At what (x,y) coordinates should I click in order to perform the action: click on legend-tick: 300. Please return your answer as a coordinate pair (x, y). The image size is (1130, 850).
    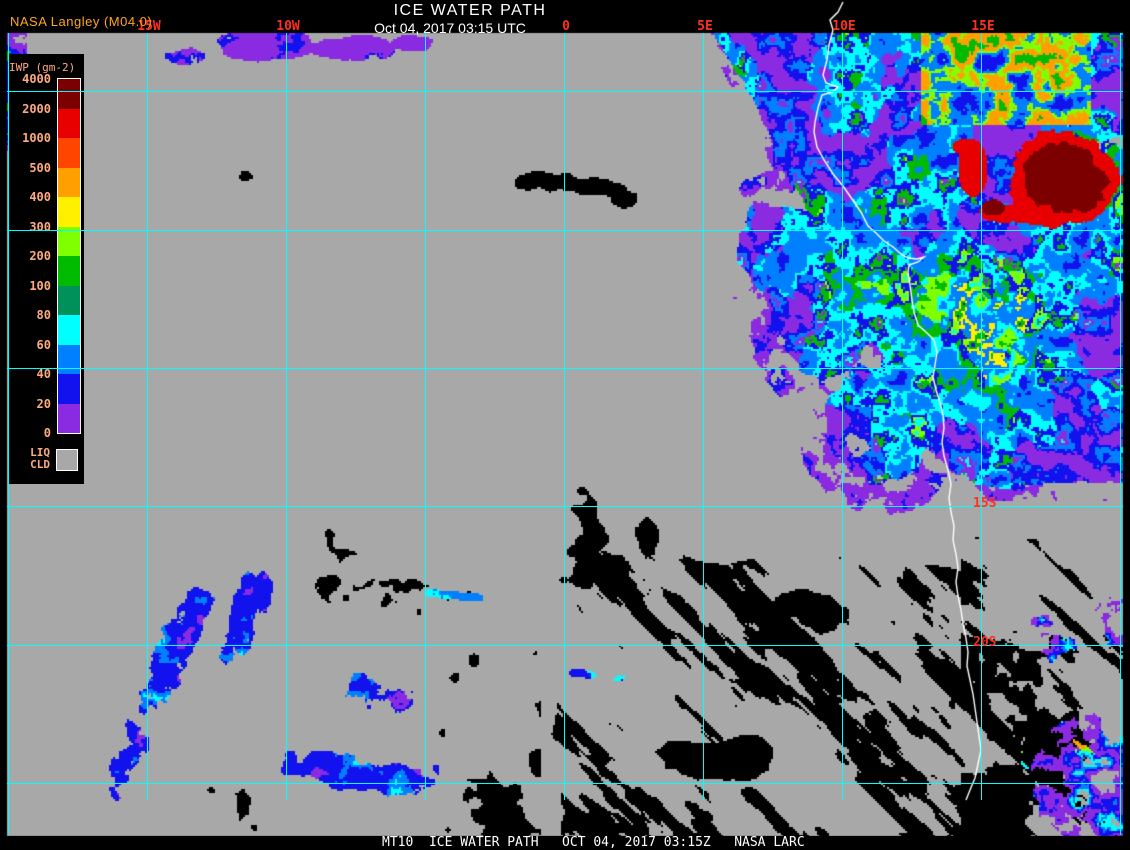
    Looking at the image, I should click on (40, 226).